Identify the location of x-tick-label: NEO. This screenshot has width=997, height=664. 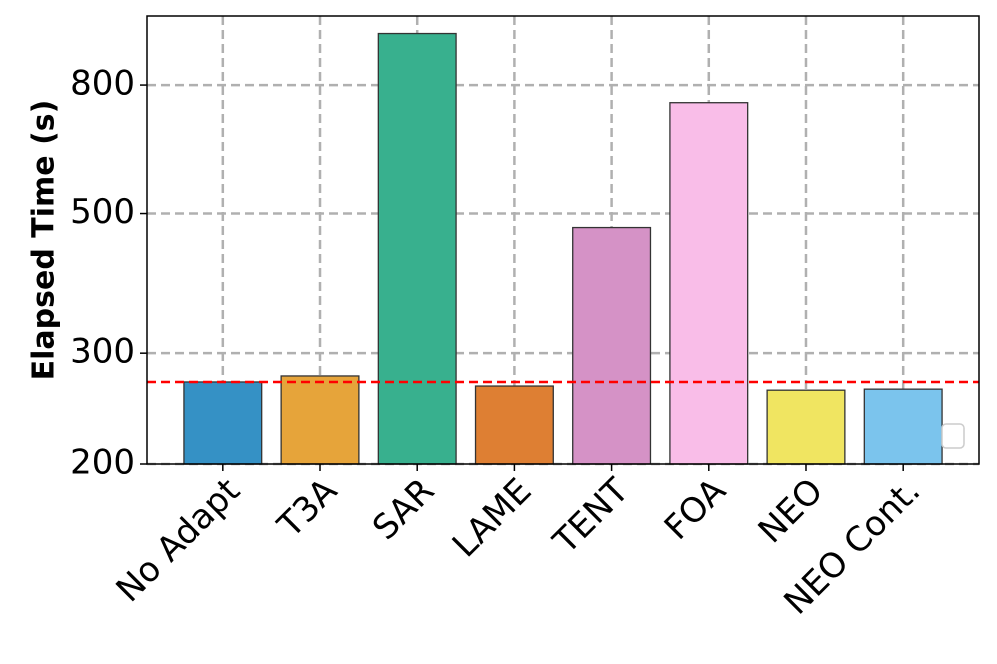
(791, 511).